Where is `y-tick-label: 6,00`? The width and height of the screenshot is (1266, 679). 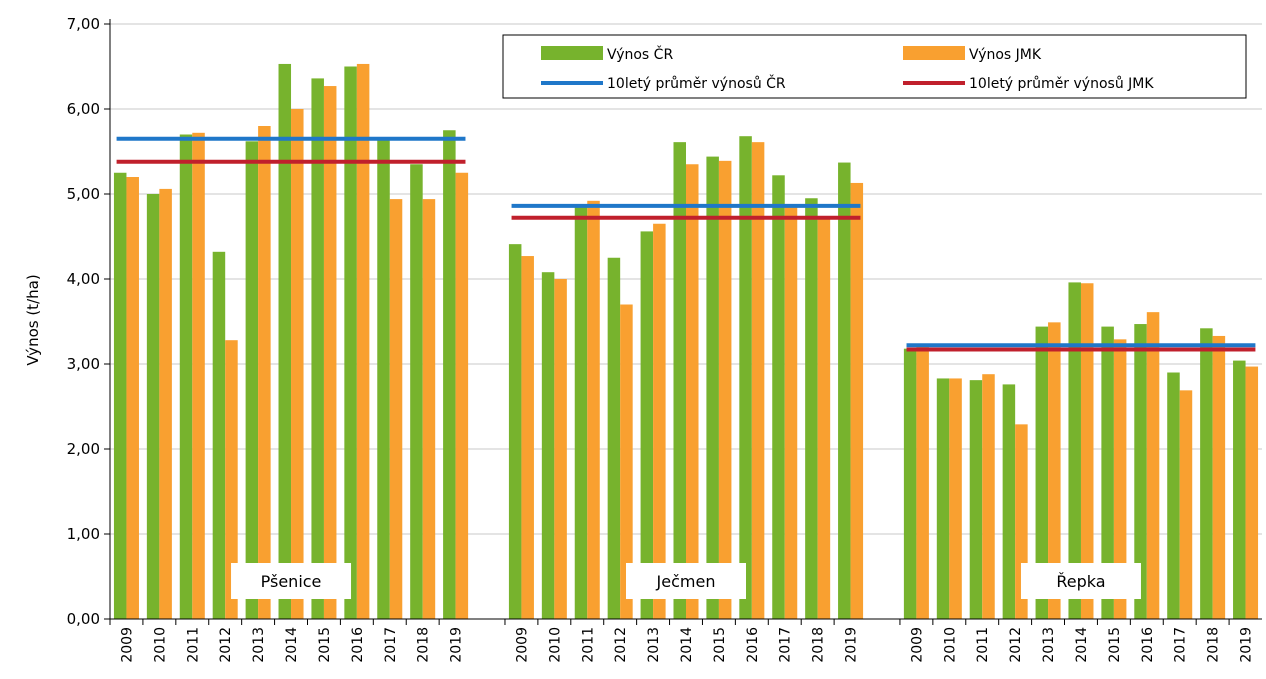 y-tick-label: 6,00 is located at coordinates (83, 109).